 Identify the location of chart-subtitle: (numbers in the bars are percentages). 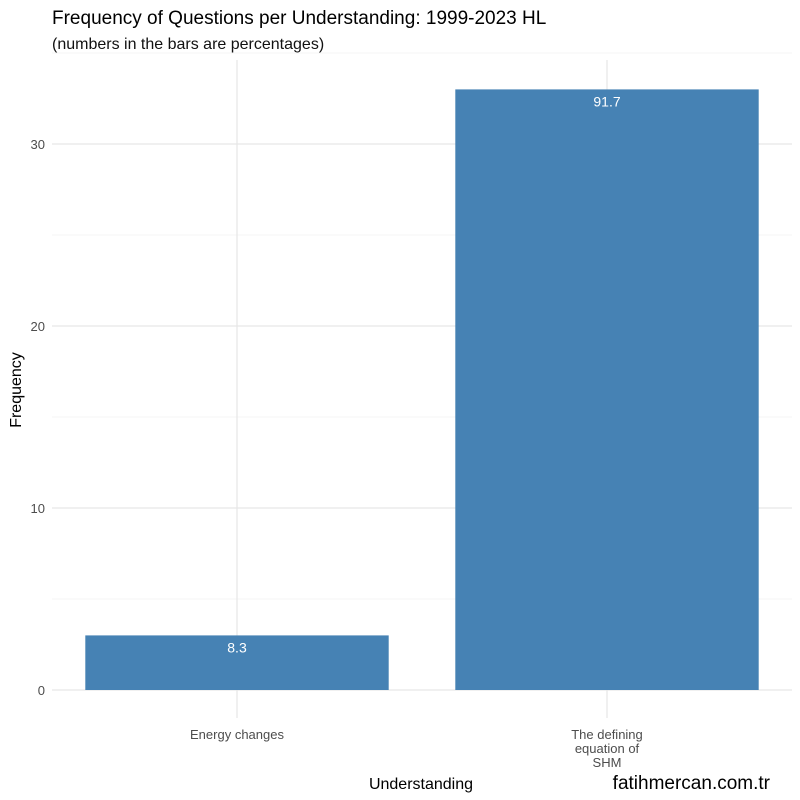
(188, 44).